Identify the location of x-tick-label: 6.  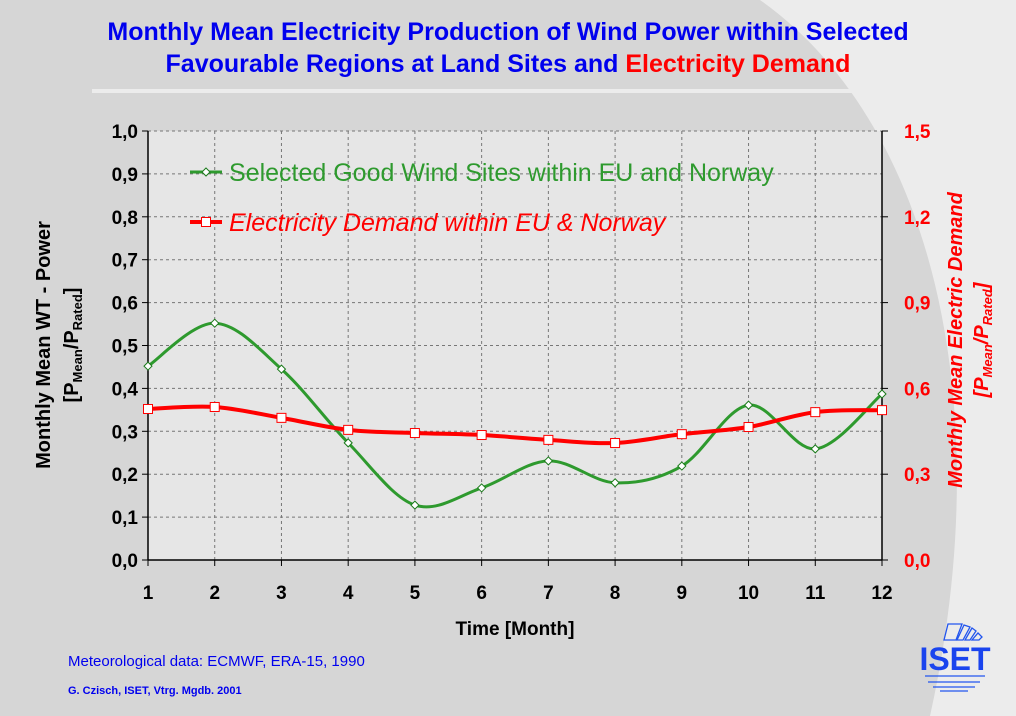
(481, 593).